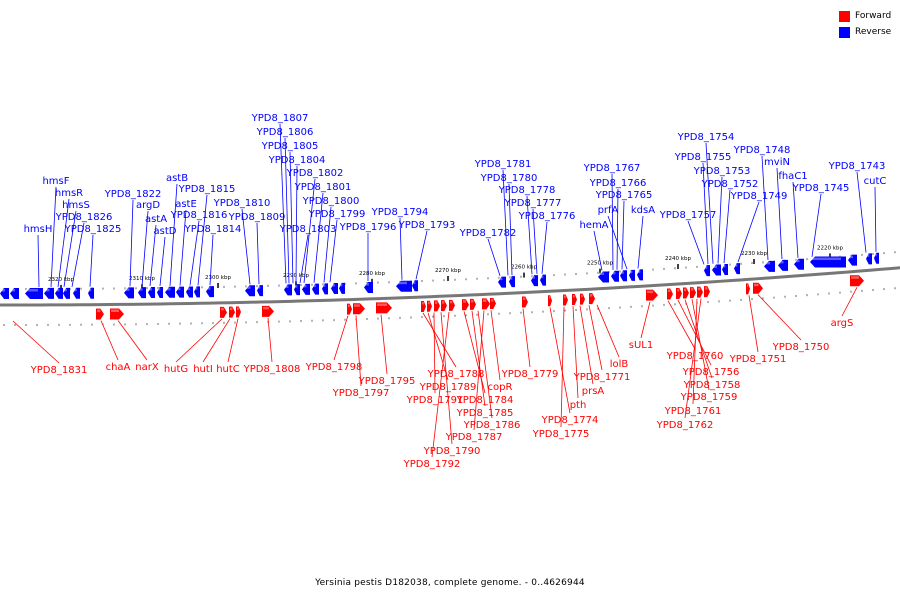  Describe the element at coordinates (435, 400) in the screenshot. I see `gene-label: YPD8_1791` at that location.